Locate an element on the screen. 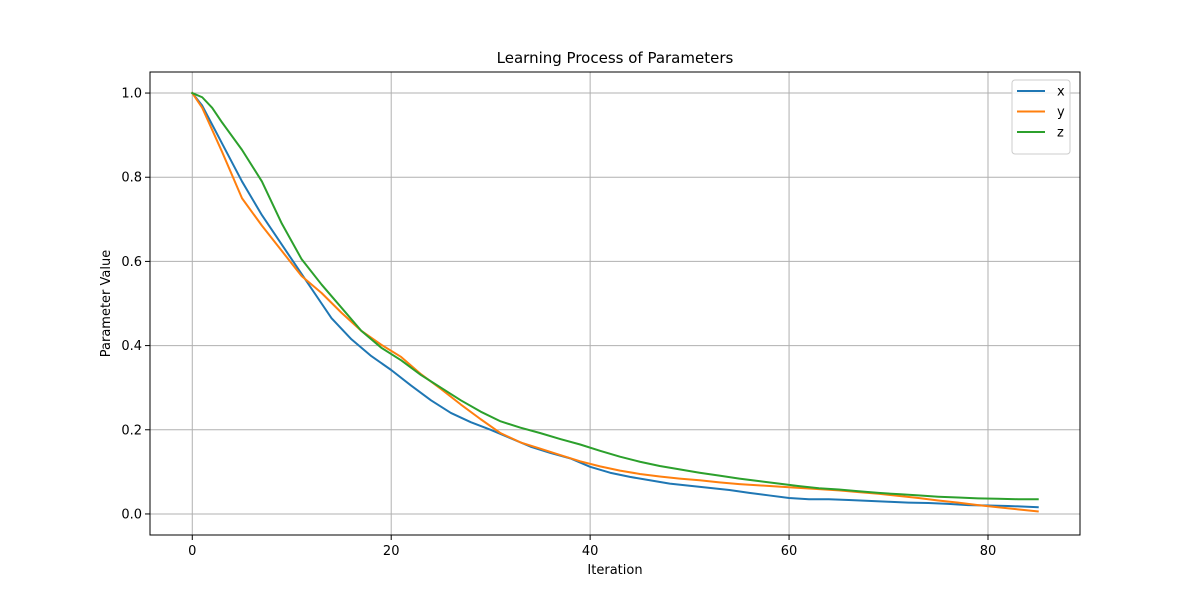 The width and height of the screenshot is (1200, 600). x-axis-label: Iteration is located at coordinates (614, 570).